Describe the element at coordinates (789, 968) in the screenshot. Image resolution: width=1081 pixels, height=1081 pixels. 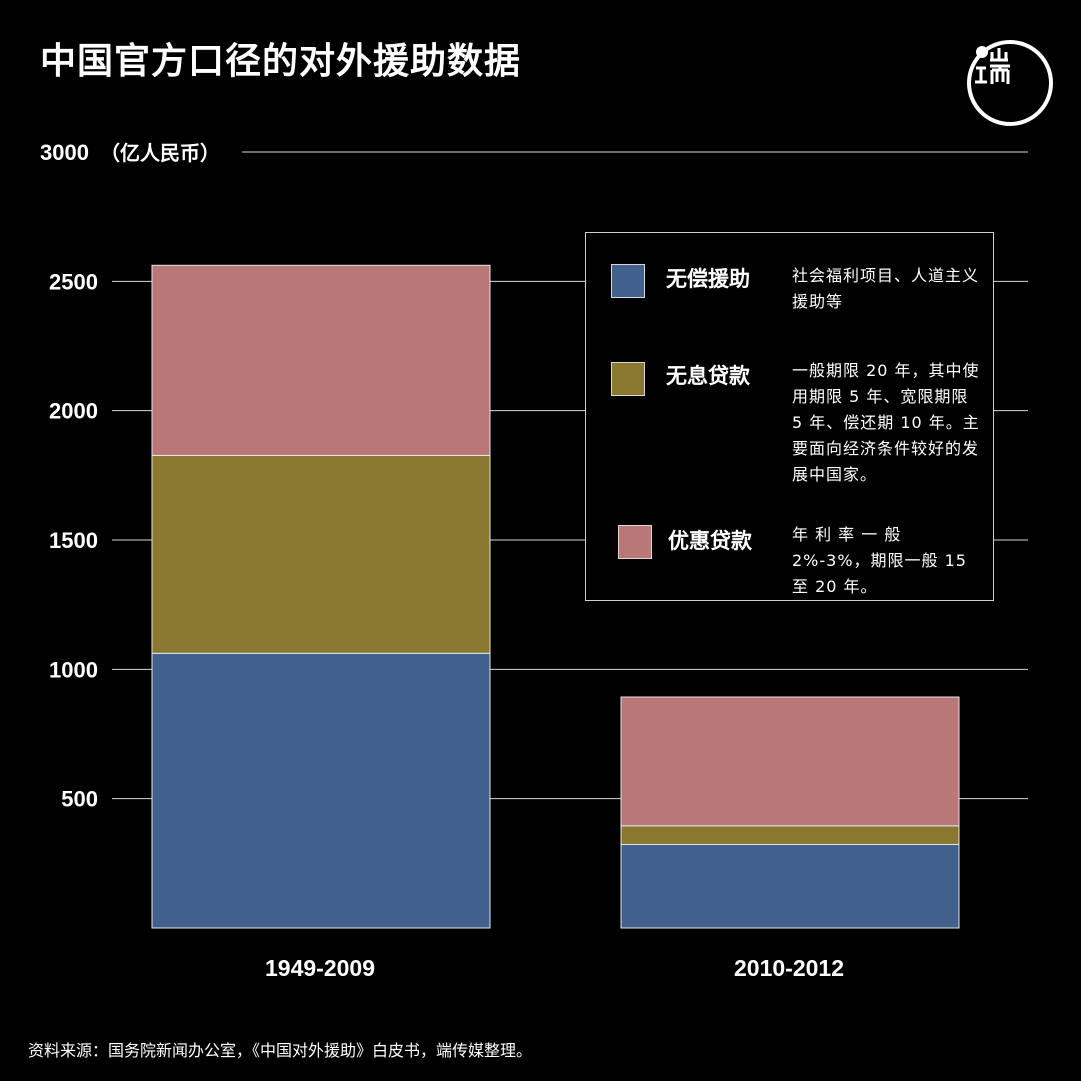
I see `x-category-label-1: 2010-2012` at that location.